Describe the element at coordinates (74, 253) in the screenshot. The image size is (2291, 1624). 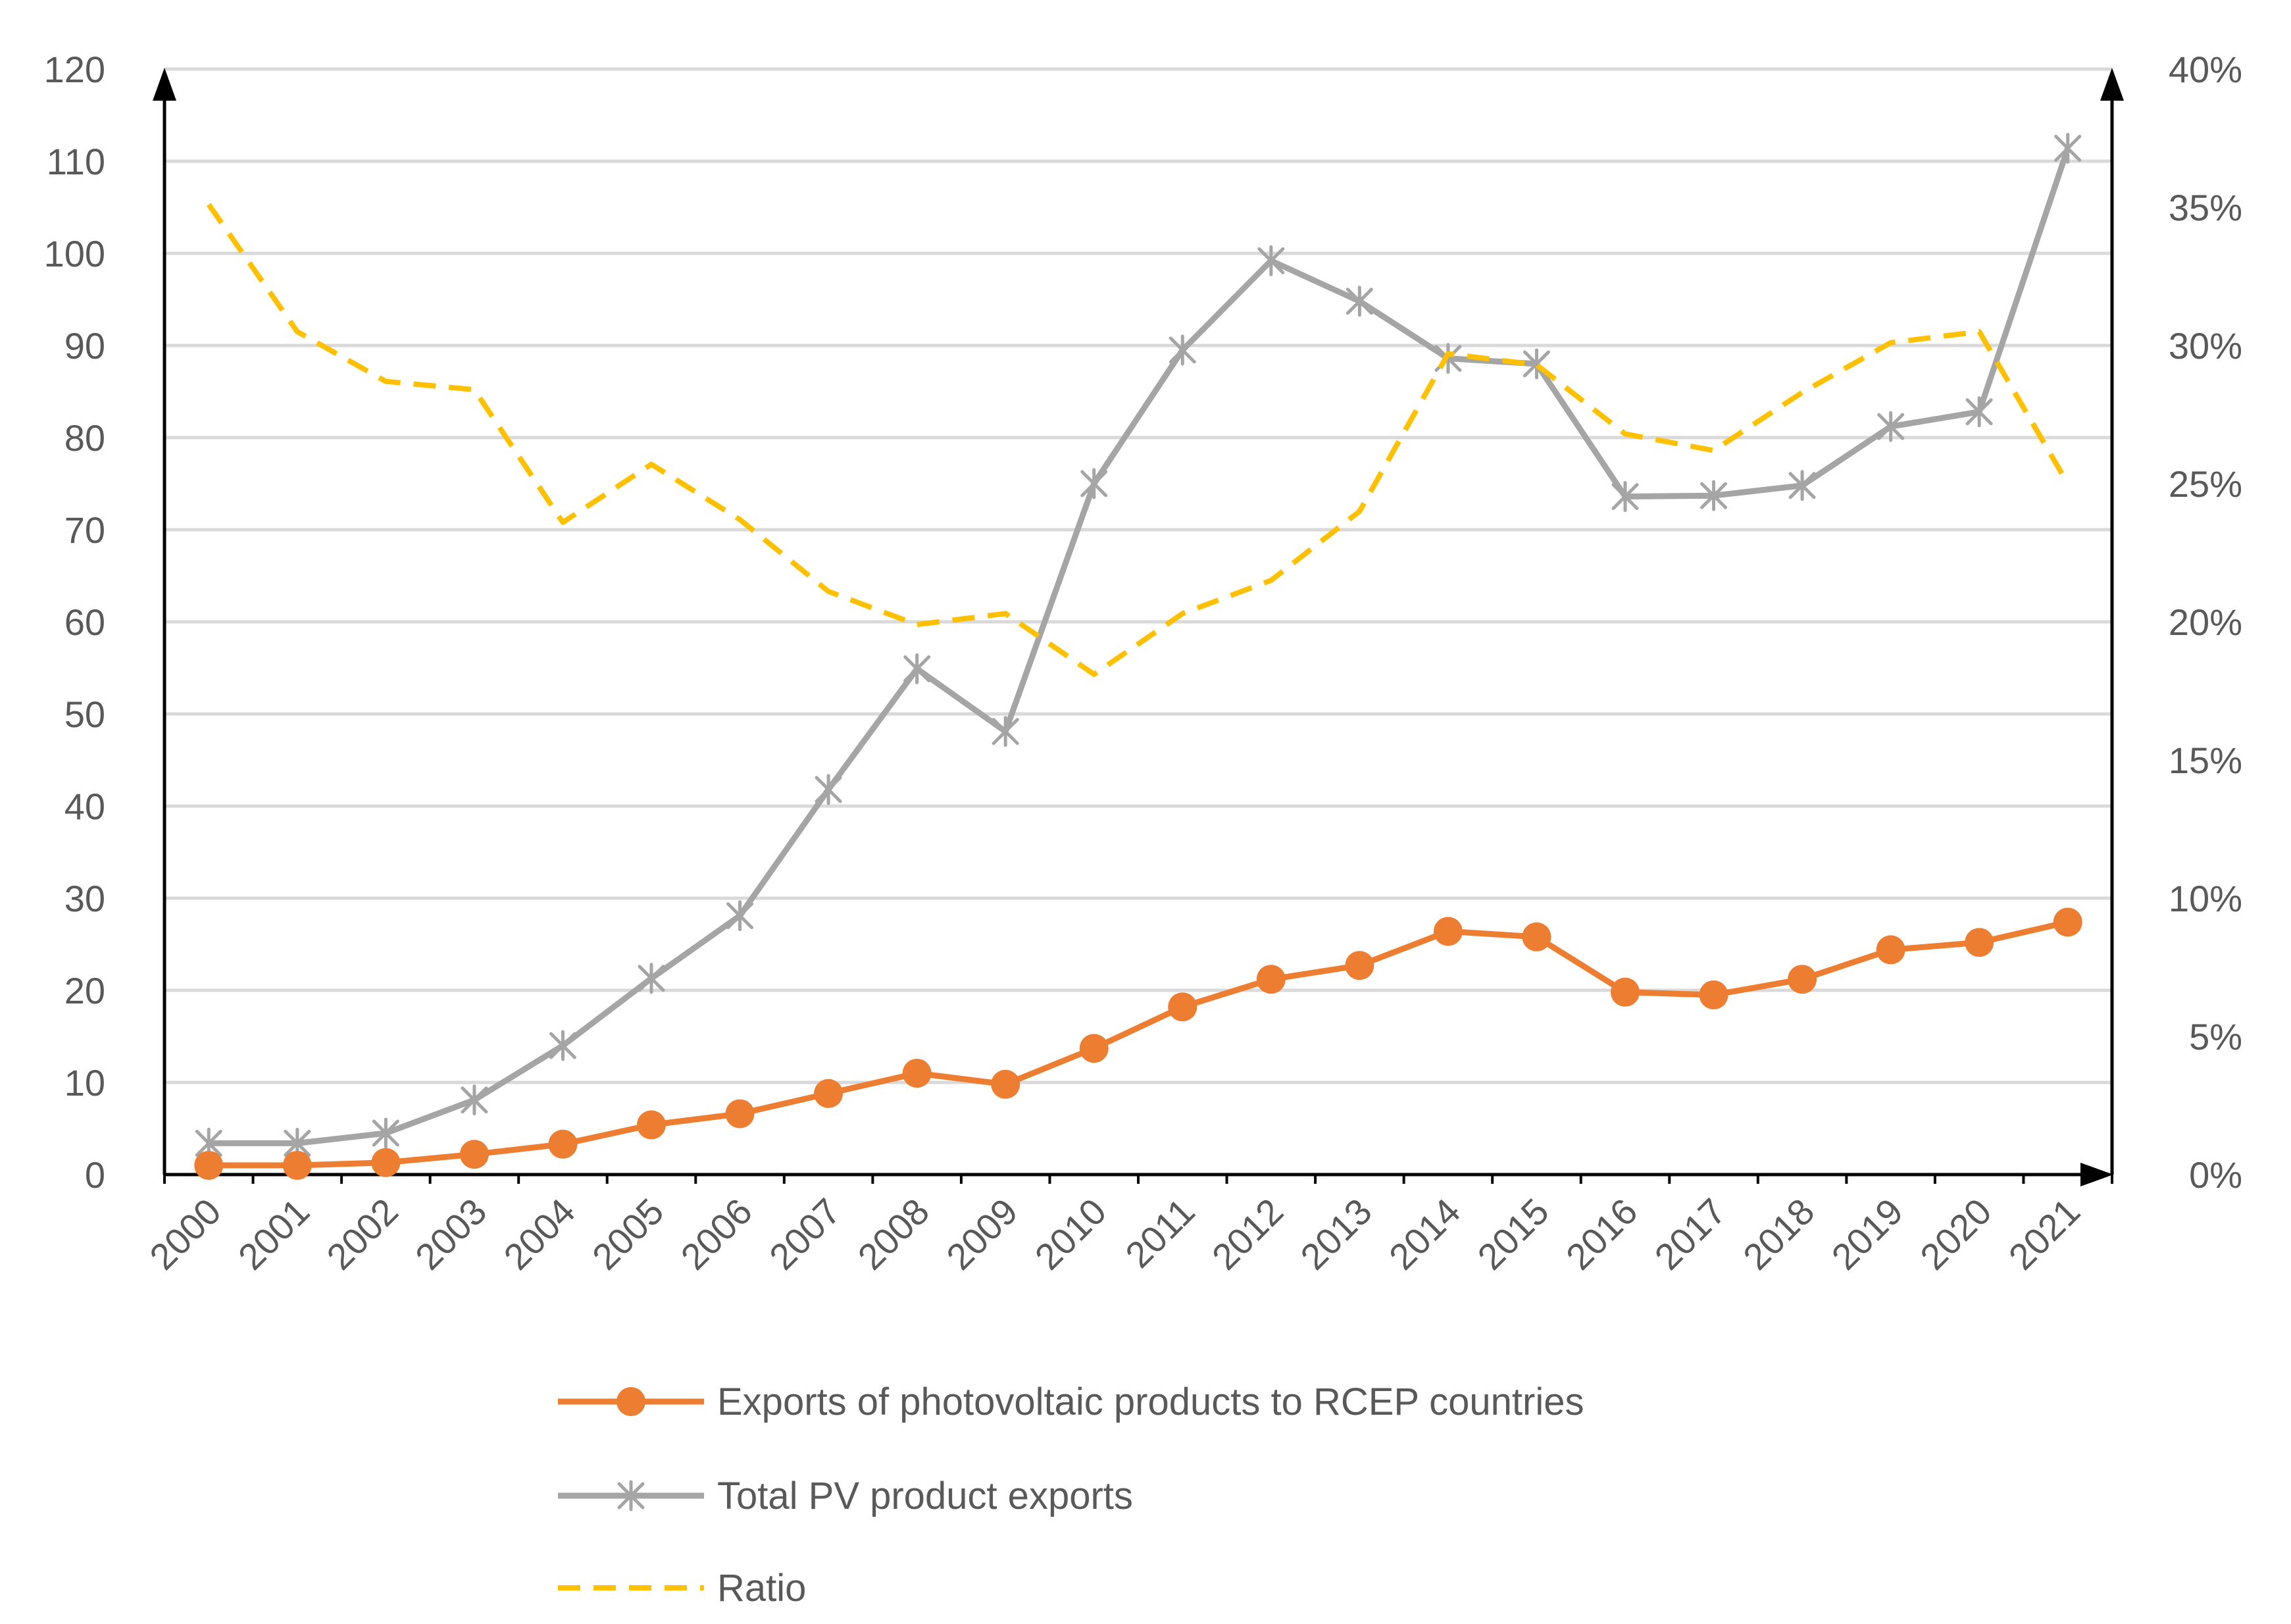
I see `left-axis-tick-label: 100` at that location.